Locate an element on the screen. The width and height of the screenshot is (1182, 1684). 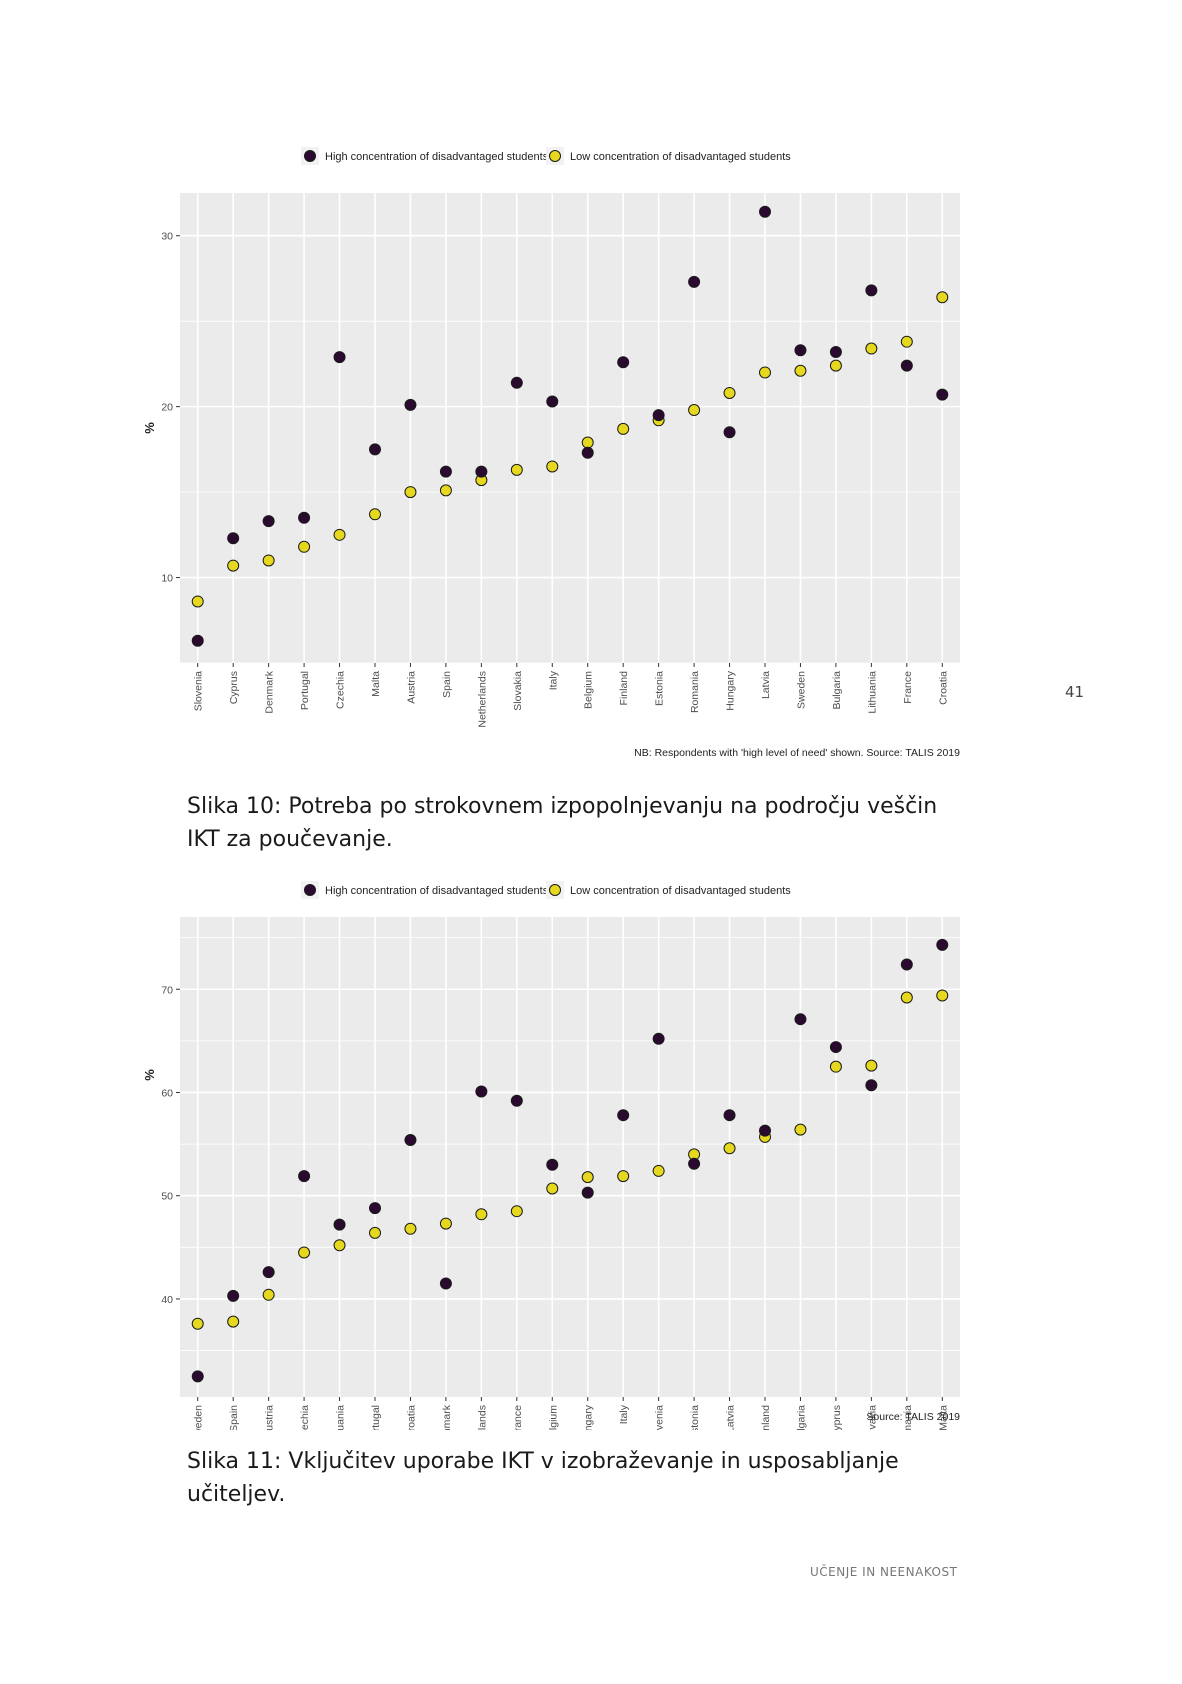
point-high-slovakia is located at coordinates (516, 382).